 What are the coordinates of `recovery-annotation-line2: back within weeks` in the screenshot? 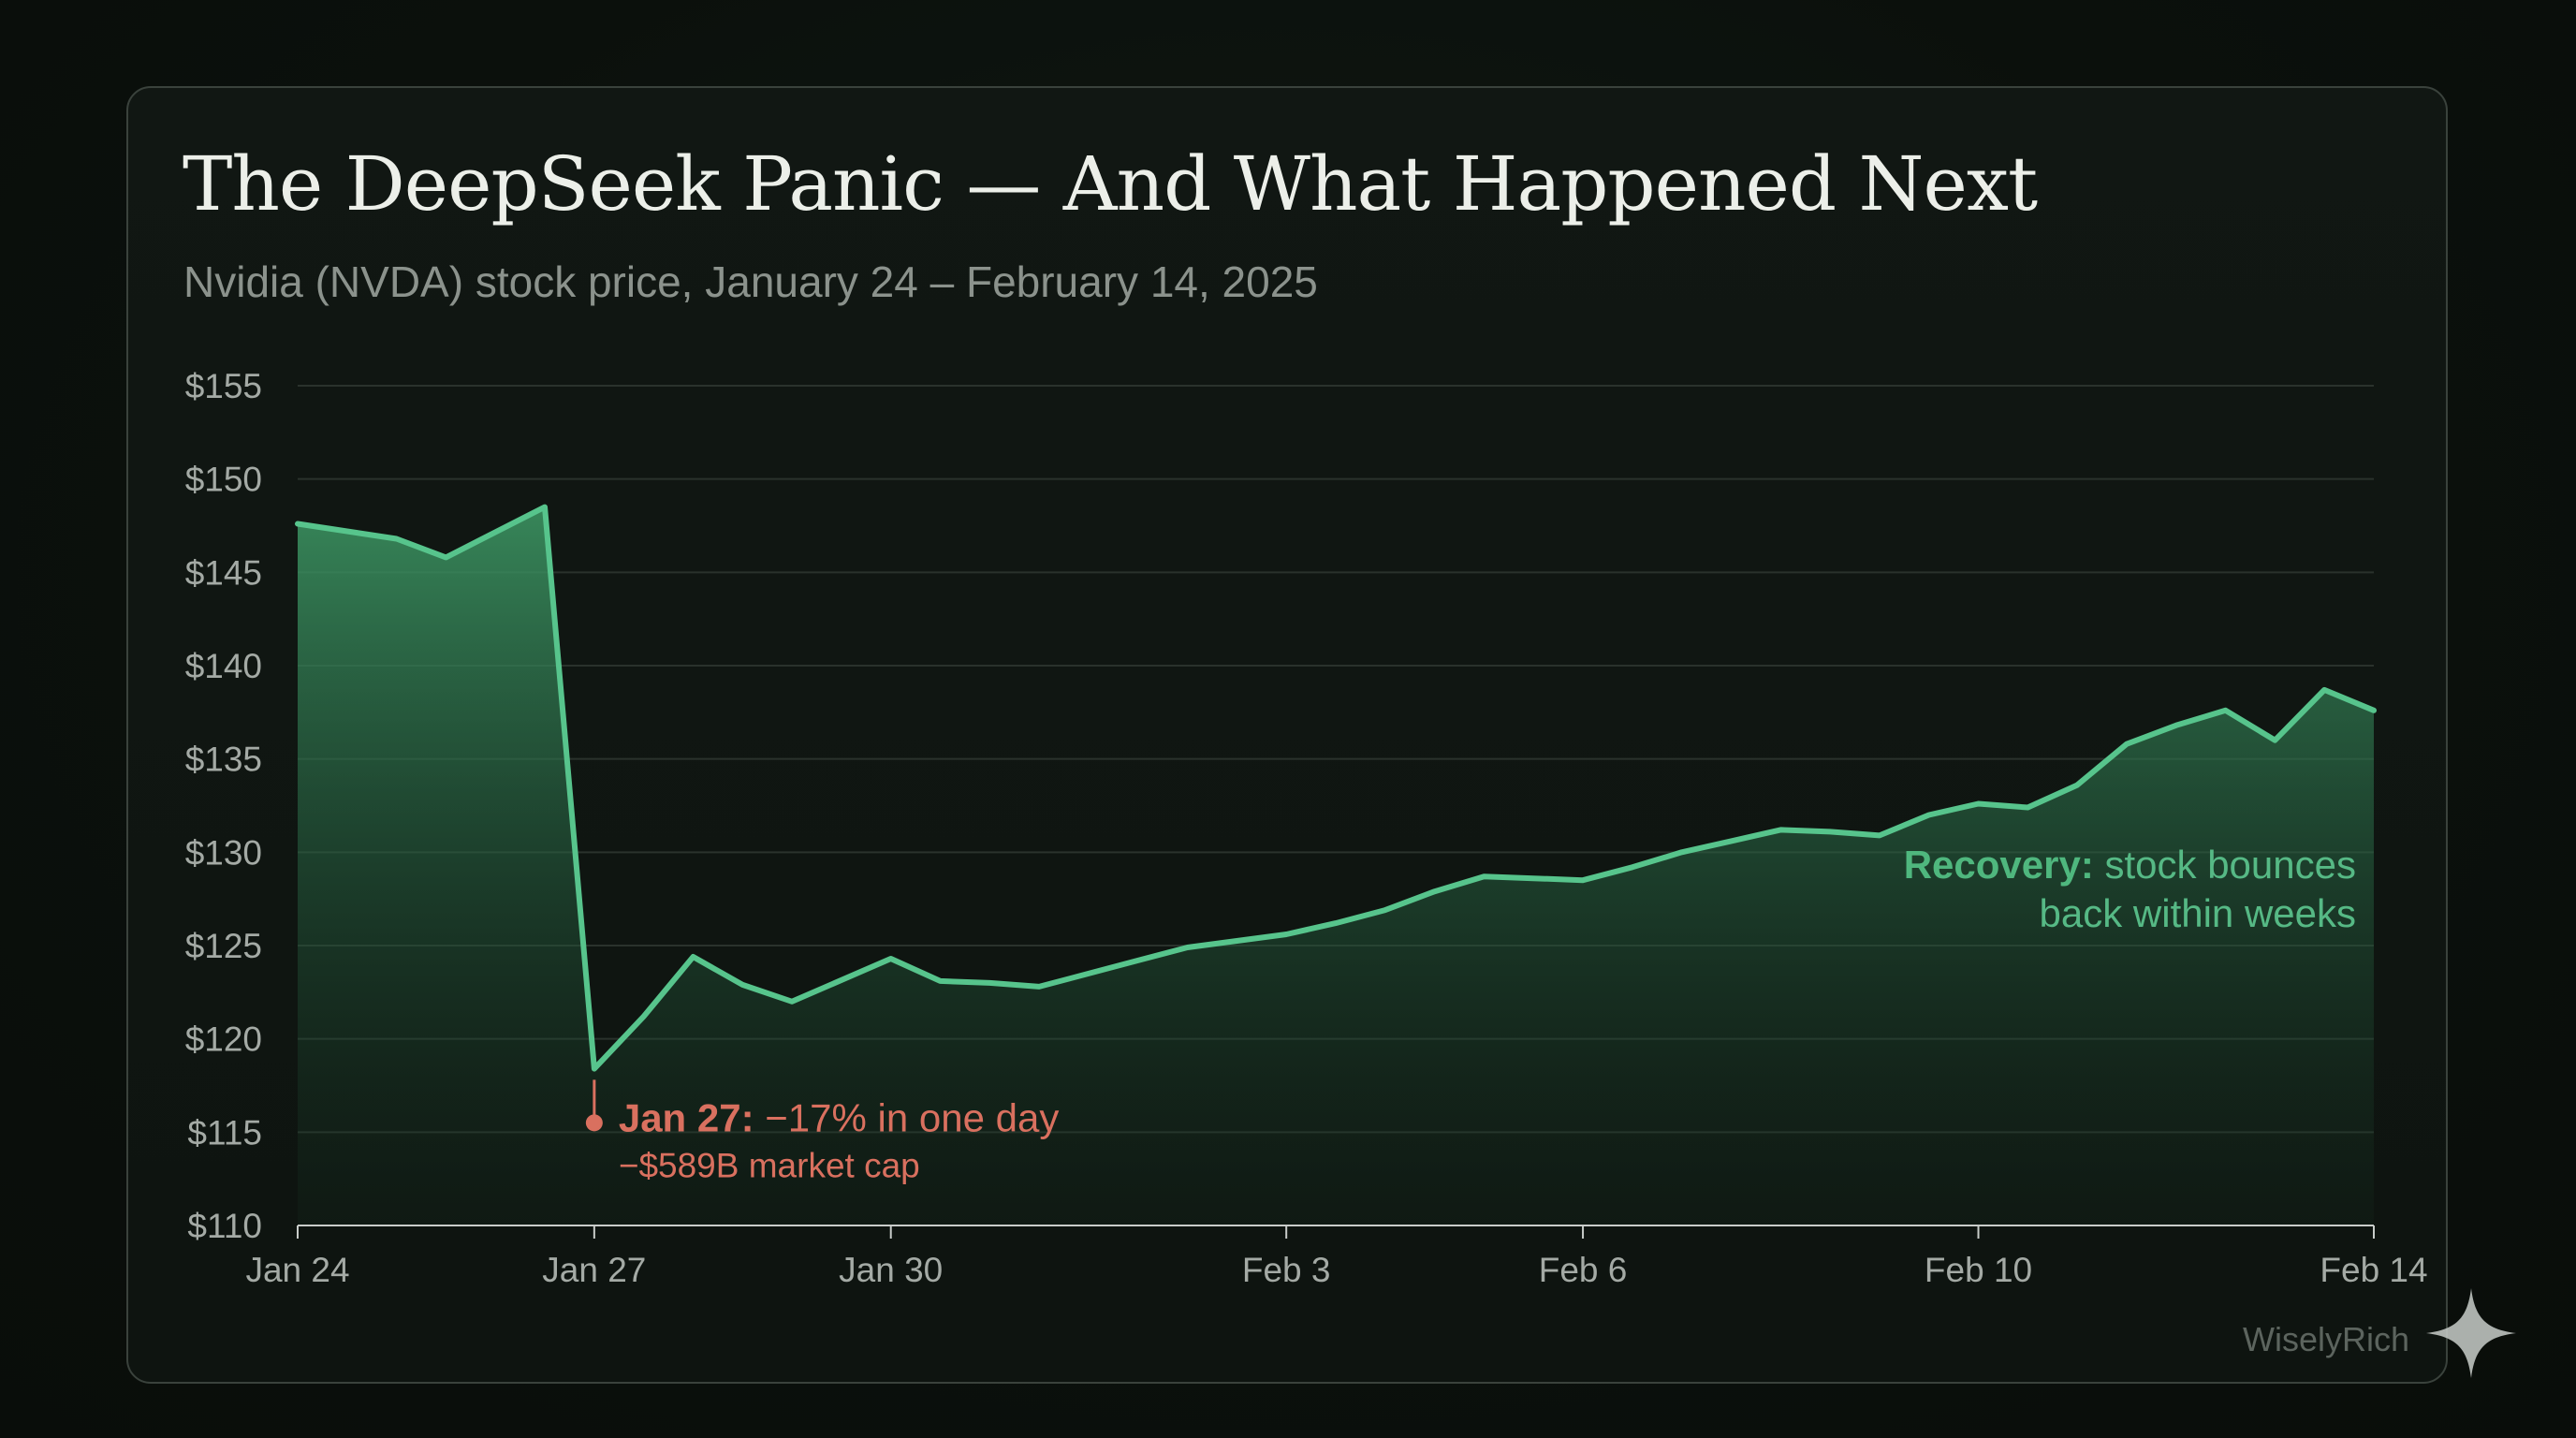 It's located at (2198, 913).